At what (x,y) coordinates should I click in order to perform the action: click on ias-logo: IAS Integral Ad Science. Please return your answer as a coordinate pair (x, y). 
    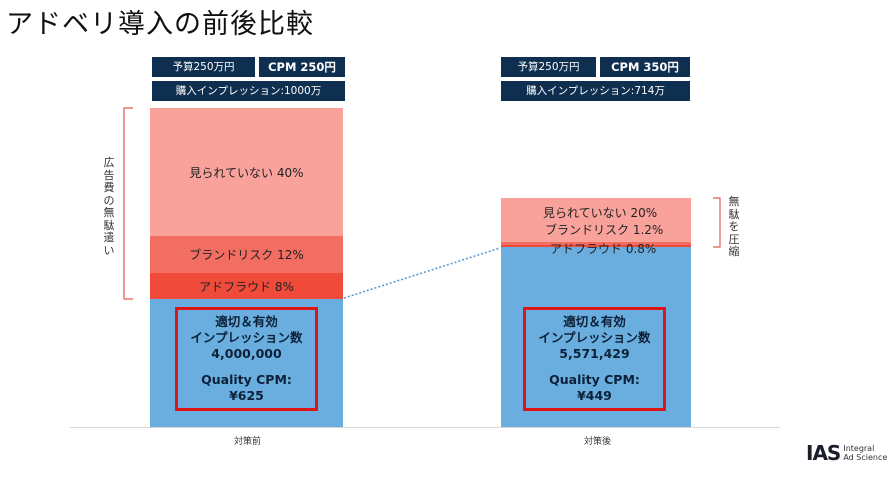
    Looking at the image, I should click on (846, 453).